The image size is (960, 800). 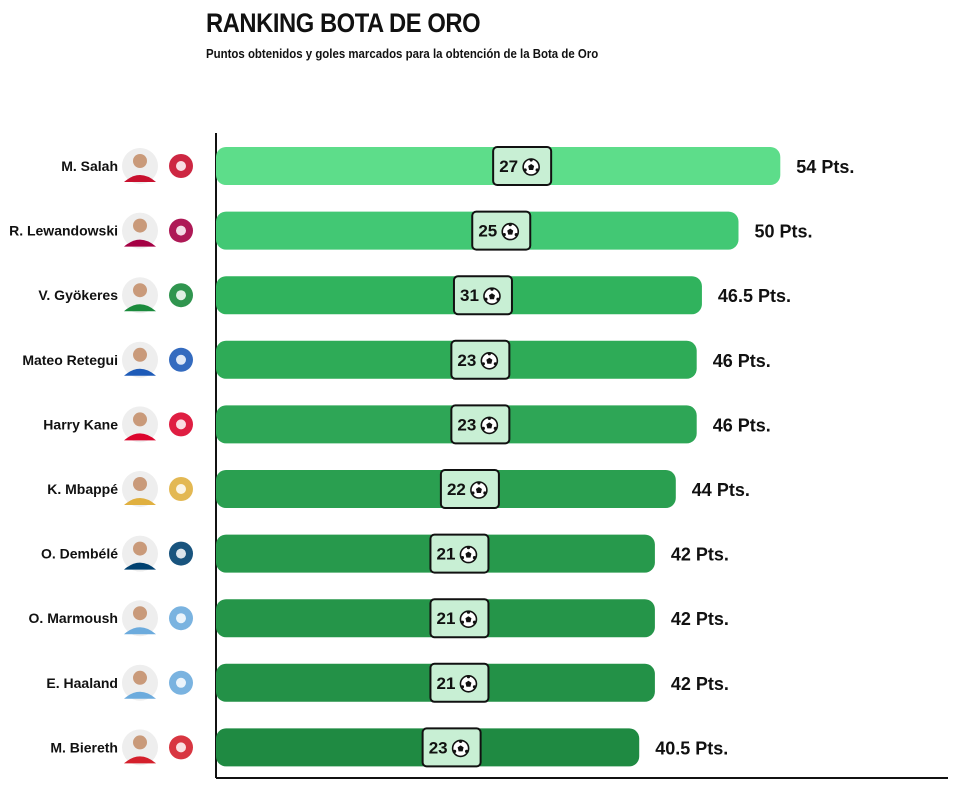 I want to click on points-label: 54 Pts., so click(x=825, y=167).